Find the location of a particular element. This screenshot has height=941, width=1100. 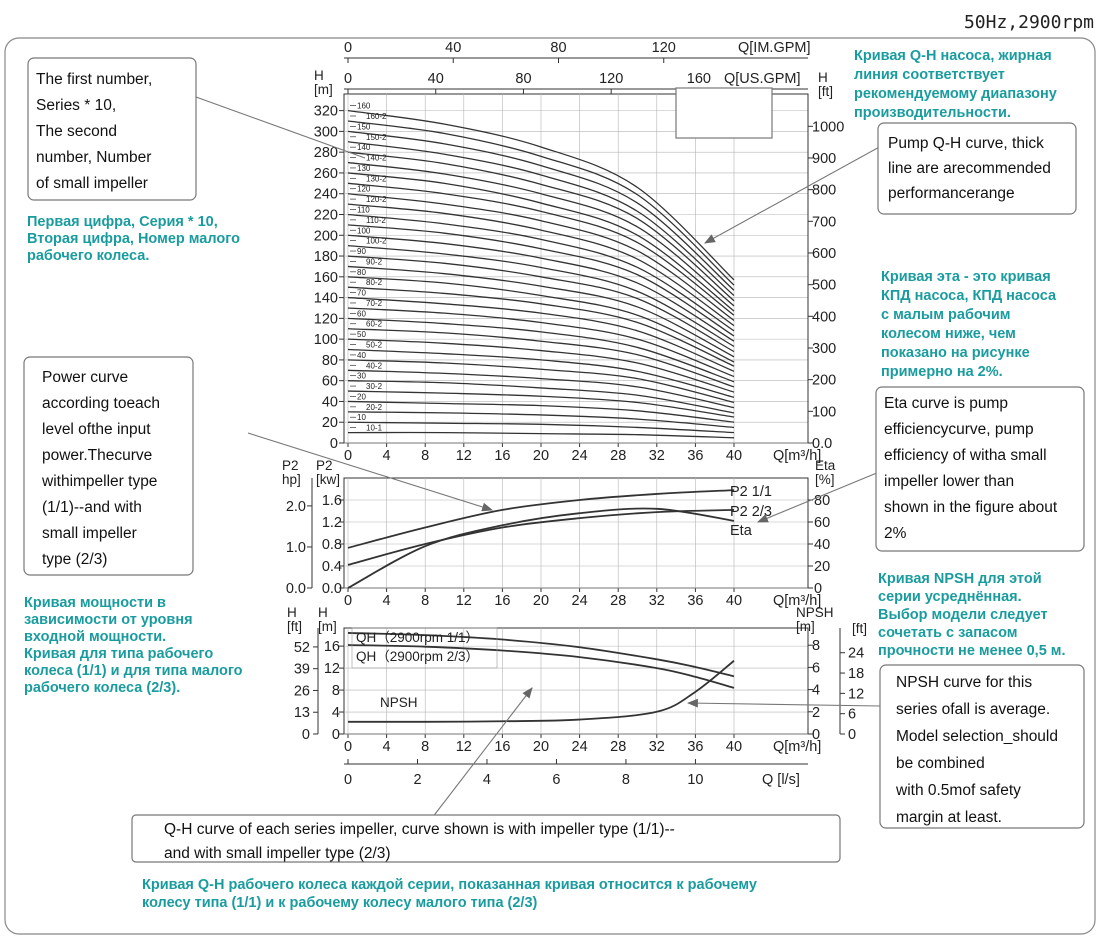

y-tick-label: 220 is located at coordinates (326, 215).